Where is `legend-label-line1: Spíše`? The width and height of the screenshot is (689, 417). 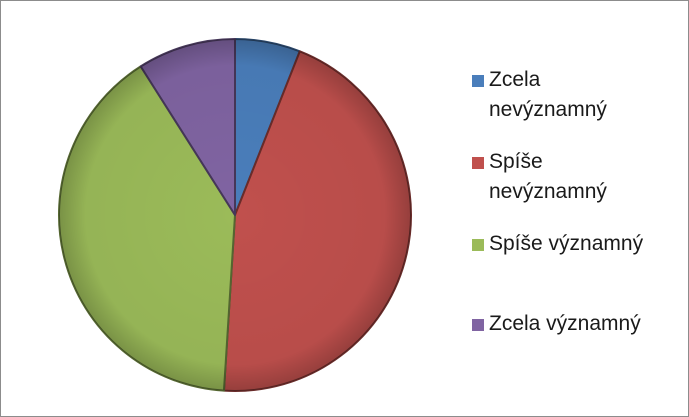 legend-label-line1: Spíše is located at coordinates (516, 161).